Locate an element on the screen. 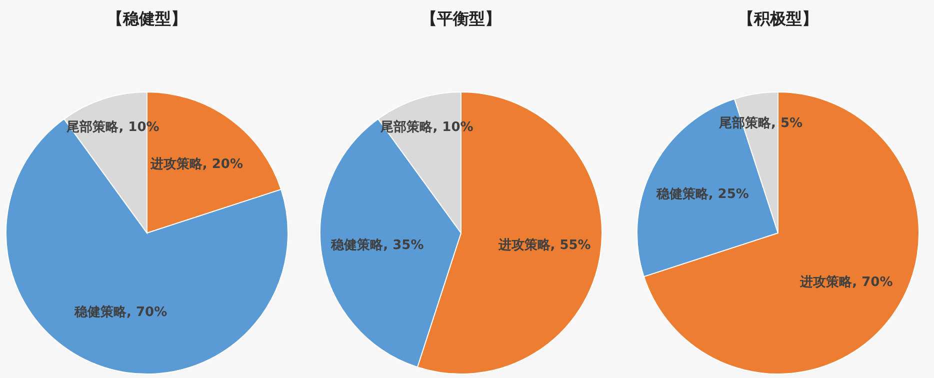  slice-label: 稳健策略, 35% is located at coordinates (377, 246).